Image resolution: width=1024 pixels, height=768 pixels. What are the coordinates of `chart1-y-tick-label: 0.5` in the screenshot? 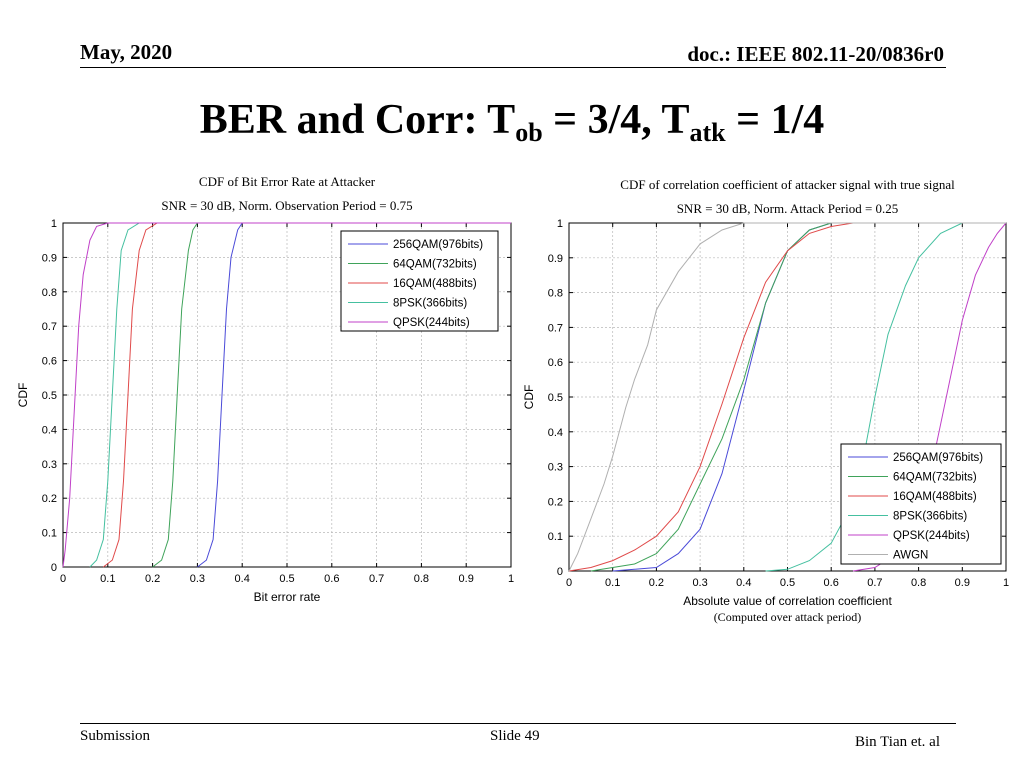 It's located at (49, 396).